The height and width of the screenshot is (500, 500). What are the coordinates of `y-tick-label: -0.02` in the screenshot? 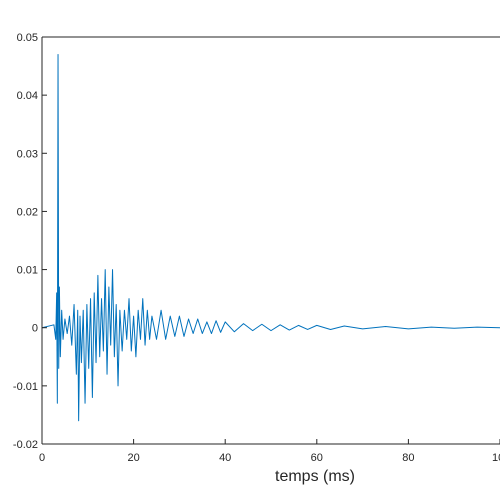 It's located at (25, 445).